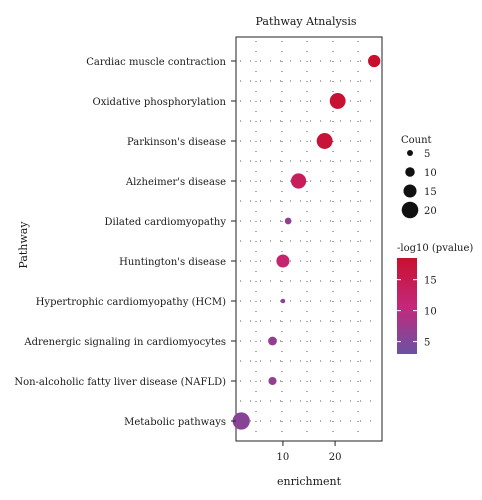 The height and width of the screenshot is (500, 482). I want to click on pvalue-tick-label: 10, so click(430, 312).